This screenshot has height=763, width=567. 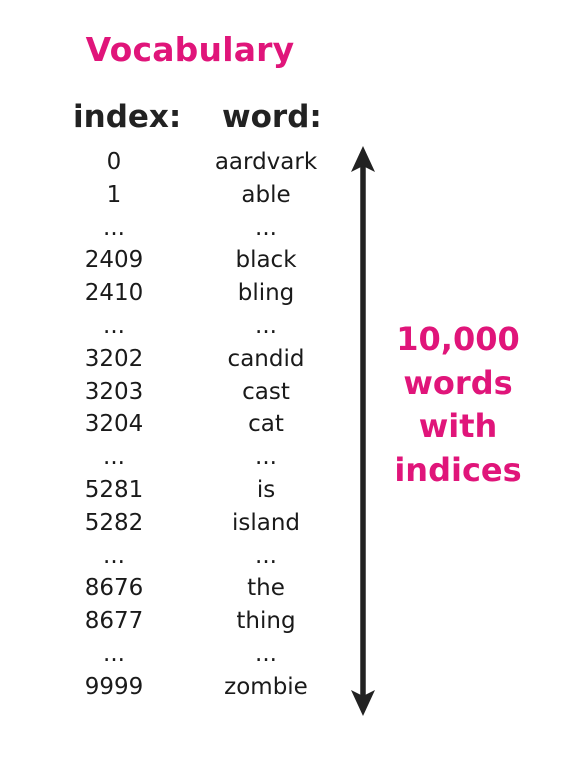 What do you see at coordinates (114, 686) in the screenshot?
I see `index-cell: 9999` at bounding box center [114, 686].